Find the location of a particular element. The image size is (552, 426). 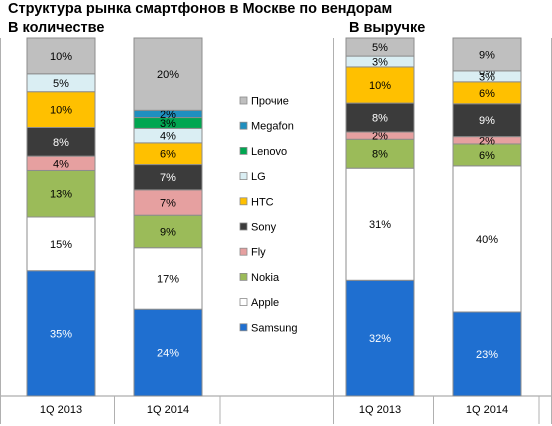

legend-swatch-samsung is located at coordinates (243, 327).